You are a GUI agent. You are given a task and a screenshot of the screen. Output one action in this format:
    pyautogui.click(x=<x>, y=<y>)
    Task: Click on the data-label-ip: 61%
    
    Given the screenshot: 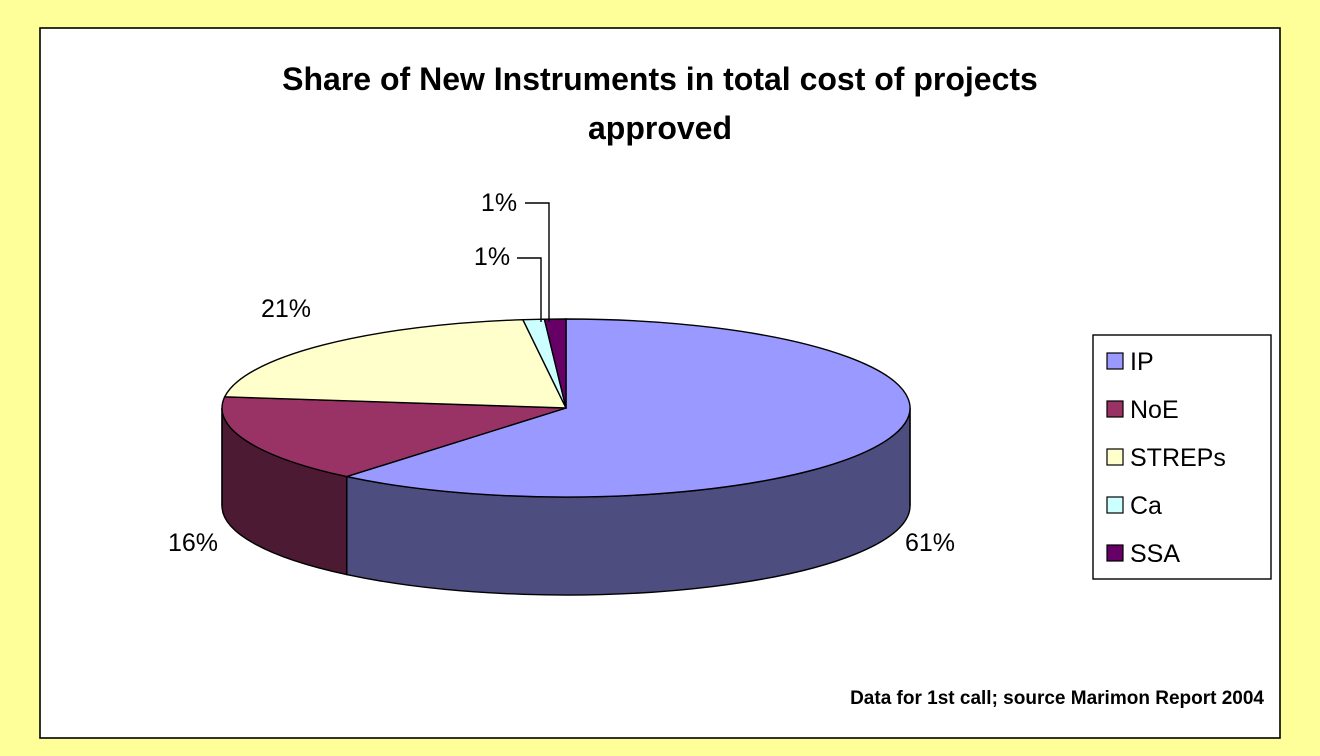 What is the action you would take?
    pyautogui.click(x=930, y=543)
    